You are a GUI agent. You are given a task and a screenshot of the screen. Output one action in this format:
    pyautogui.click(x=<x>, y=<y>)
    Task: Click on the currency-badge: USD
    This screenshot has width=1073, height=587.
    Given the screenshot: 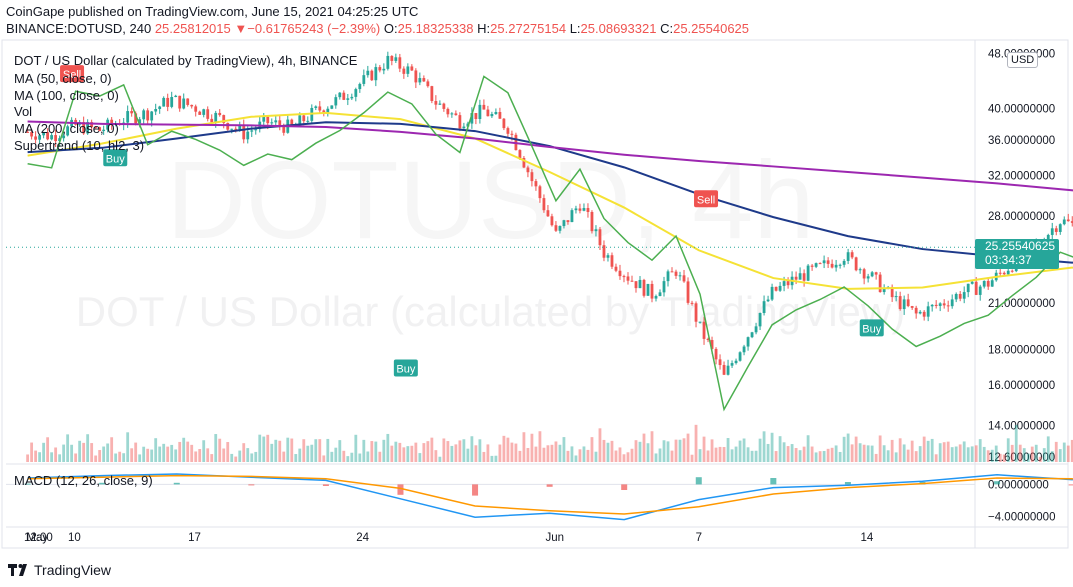 What is the action you would take?
    pyautogui.click(x=1023, y=60)
    